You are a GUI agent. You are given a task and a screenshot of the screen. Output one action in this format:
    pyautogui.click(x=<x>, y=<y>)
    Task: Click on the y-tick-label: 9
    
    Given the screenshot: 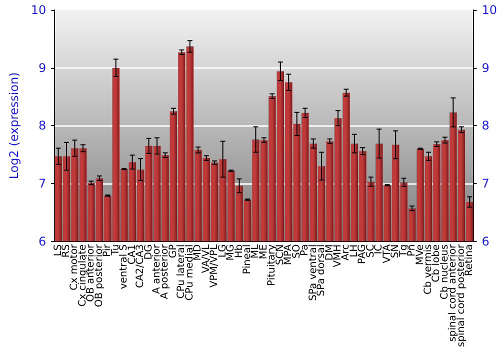 What is the action you would take?
    pyautogui.click(x=42, y=67)
    